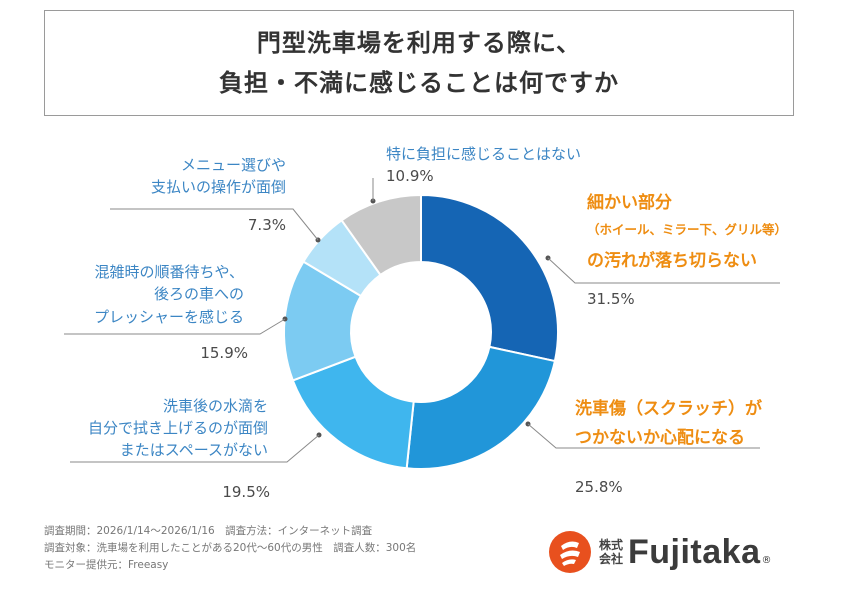 This screenshot has height=595, width=842. What do you see at coordinates (106, 565) in the screenshot?
I see `footnote-provider: モニター提供元：Freeasy` at bounding box center [106, 565].